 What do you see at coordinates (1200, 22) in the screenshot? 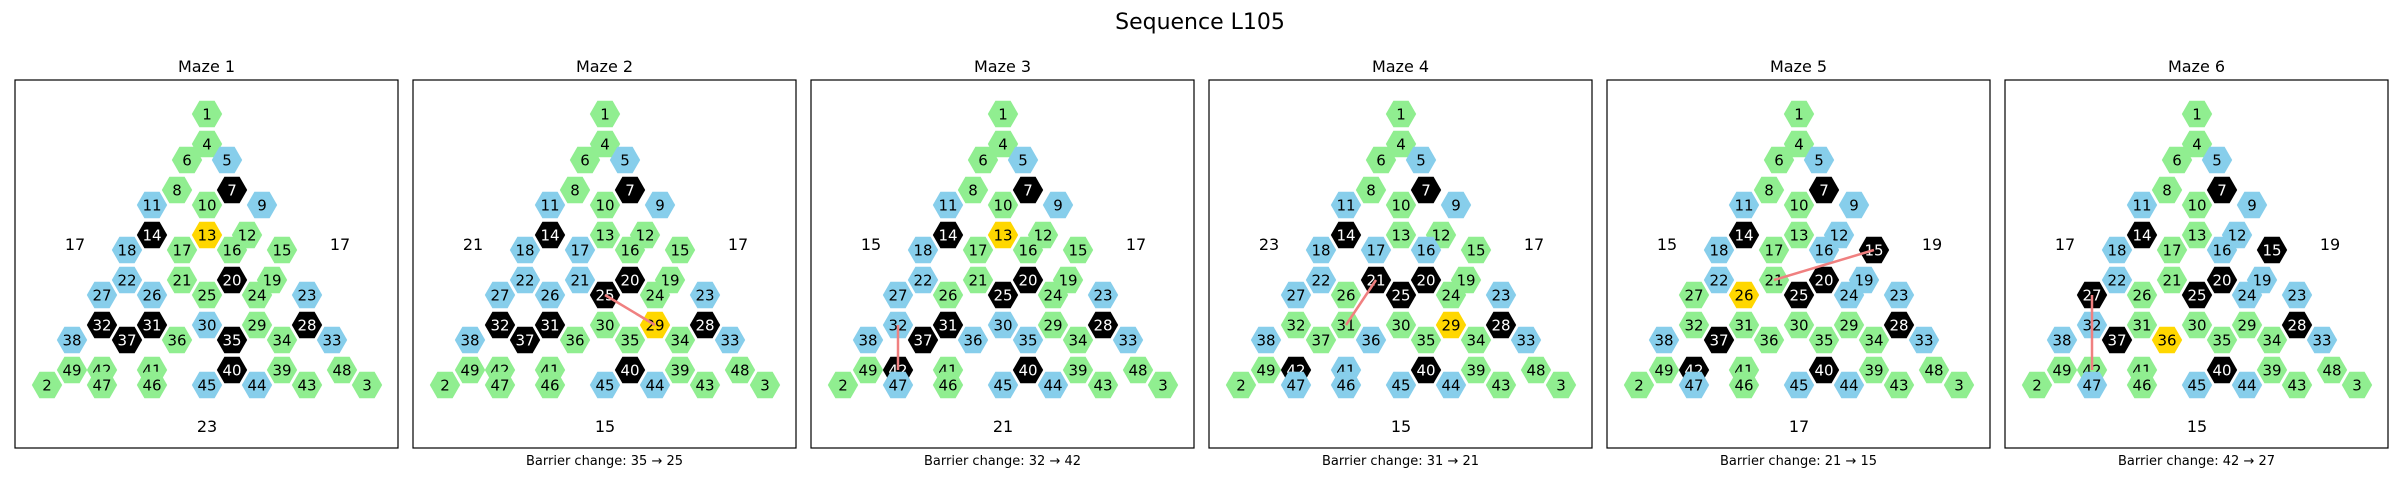
I see `figure-title: Sequence L105` at bounding box center [1200, 22].